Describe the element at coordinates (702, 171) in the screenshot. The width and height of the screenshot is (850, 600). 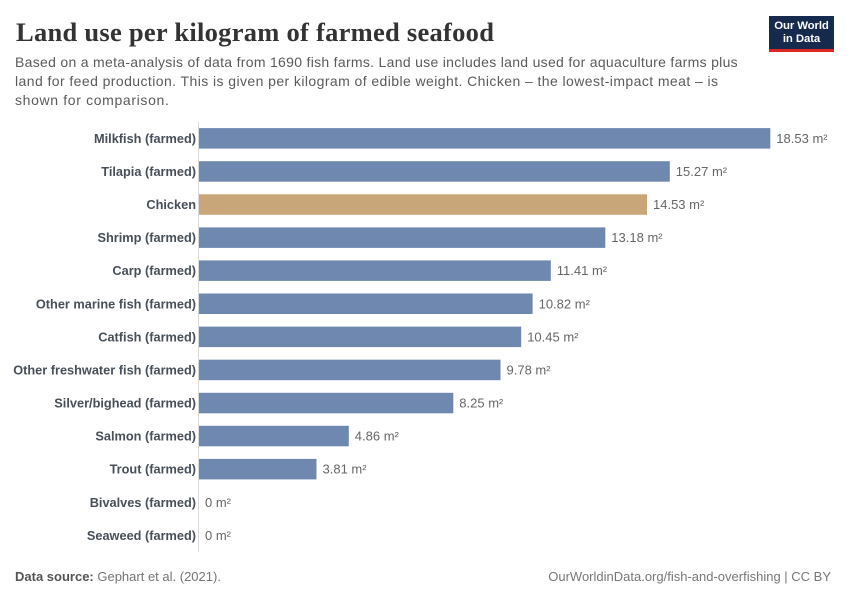
I see `svg-text: 15.27 m²` at that location.